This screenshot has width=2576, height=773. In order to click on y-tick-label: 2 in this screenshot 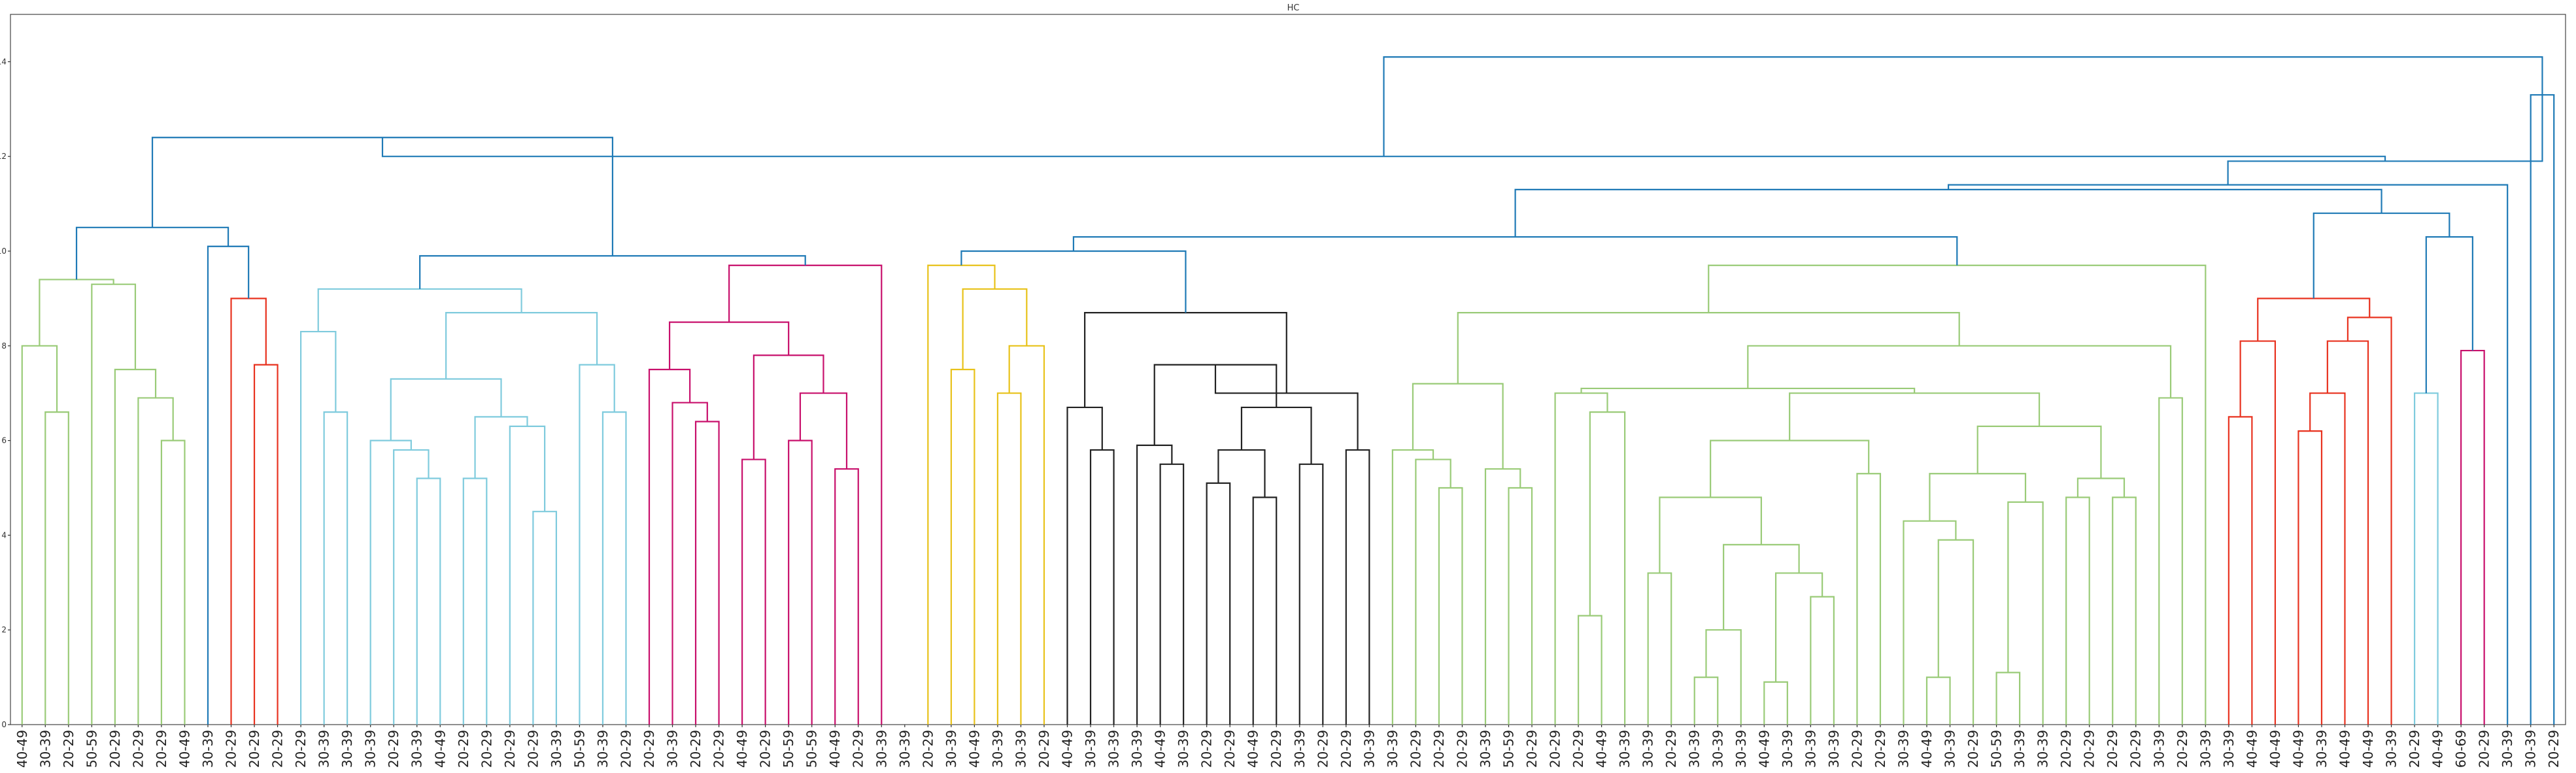, I will do `click(4, 629)`.